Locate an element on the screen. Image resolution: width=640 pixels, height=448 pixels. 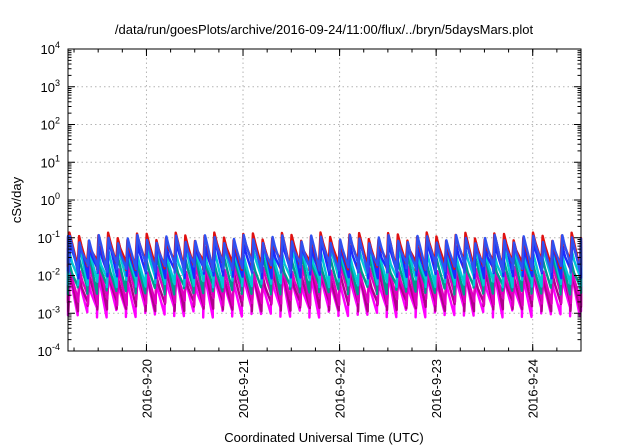
y-tick-label: 10¹ is located at coordinates (50, 161).